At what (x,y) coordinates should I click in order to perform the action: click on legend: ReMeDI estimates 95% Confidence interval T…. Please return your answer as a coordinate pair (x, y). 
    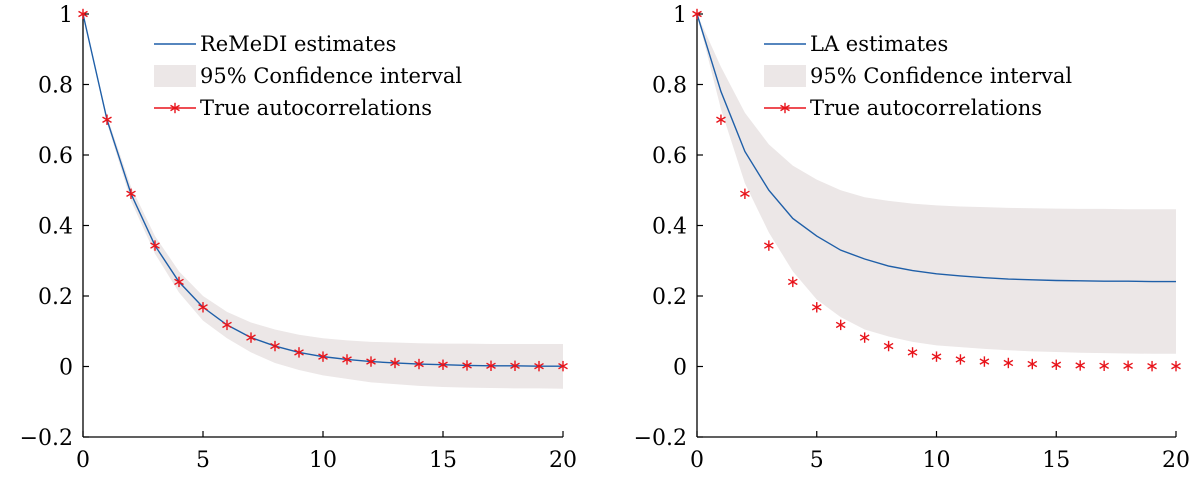
    Looking at the image, I should click on (308, 76).